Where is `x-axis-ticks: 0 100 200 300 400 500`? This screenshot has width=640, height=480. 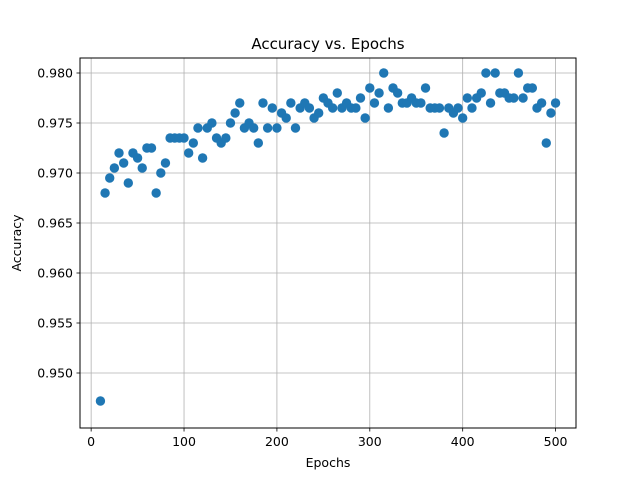 x-axis-ticks: 0 100 200 300 400 500 is located at coordinates (327, 438).